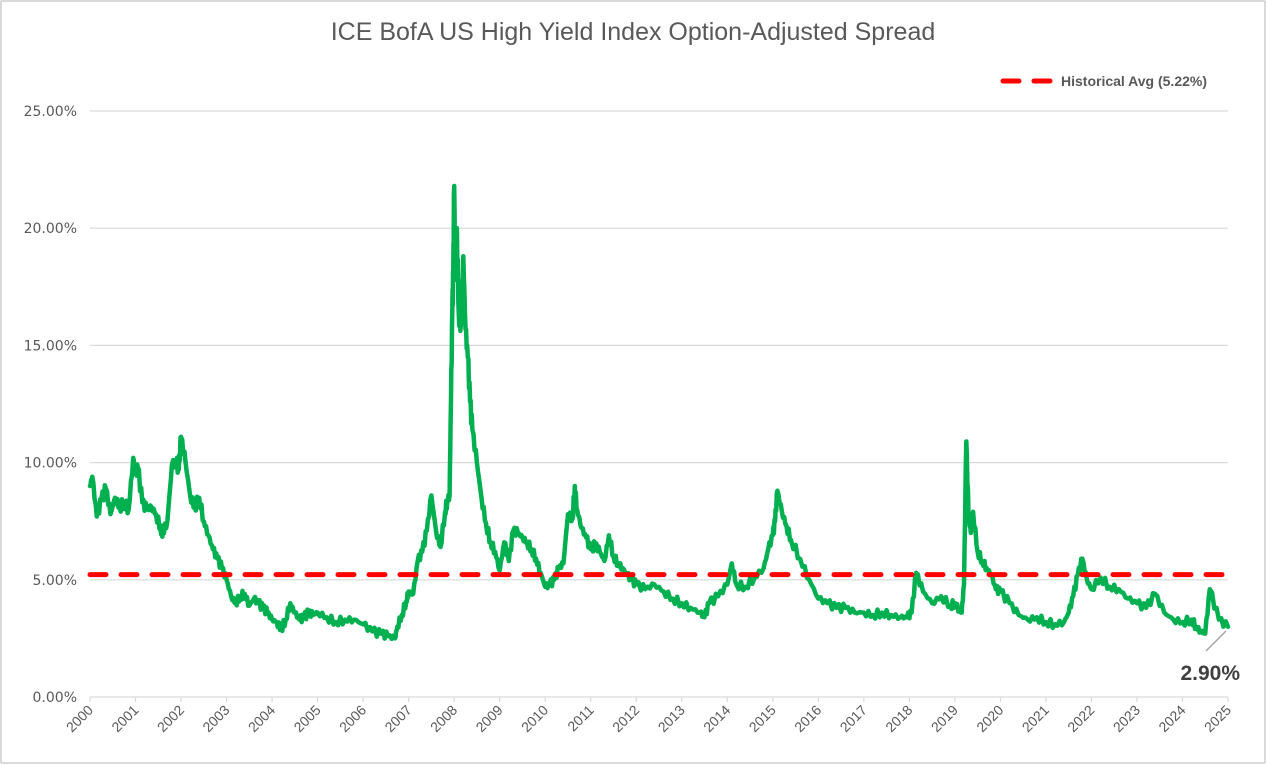 The width and height of the screenshot is (1266, 764). I want to click on x-tick-label: 2020, so click(989, 718).